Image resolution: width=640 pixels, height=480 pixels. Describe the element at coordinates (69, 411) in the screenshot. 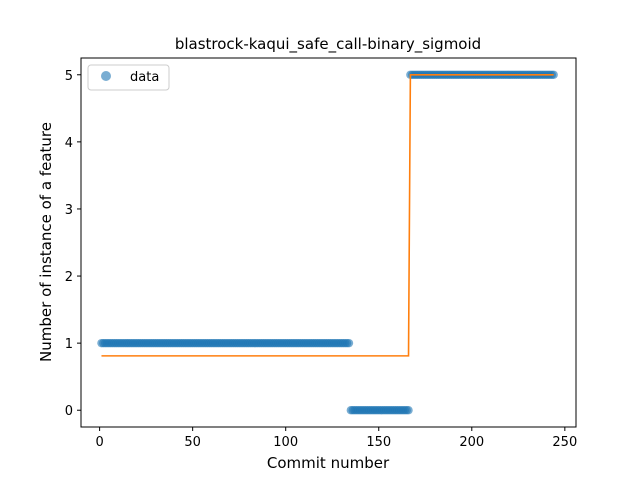

I see `y-tick-label: 0` at that location.